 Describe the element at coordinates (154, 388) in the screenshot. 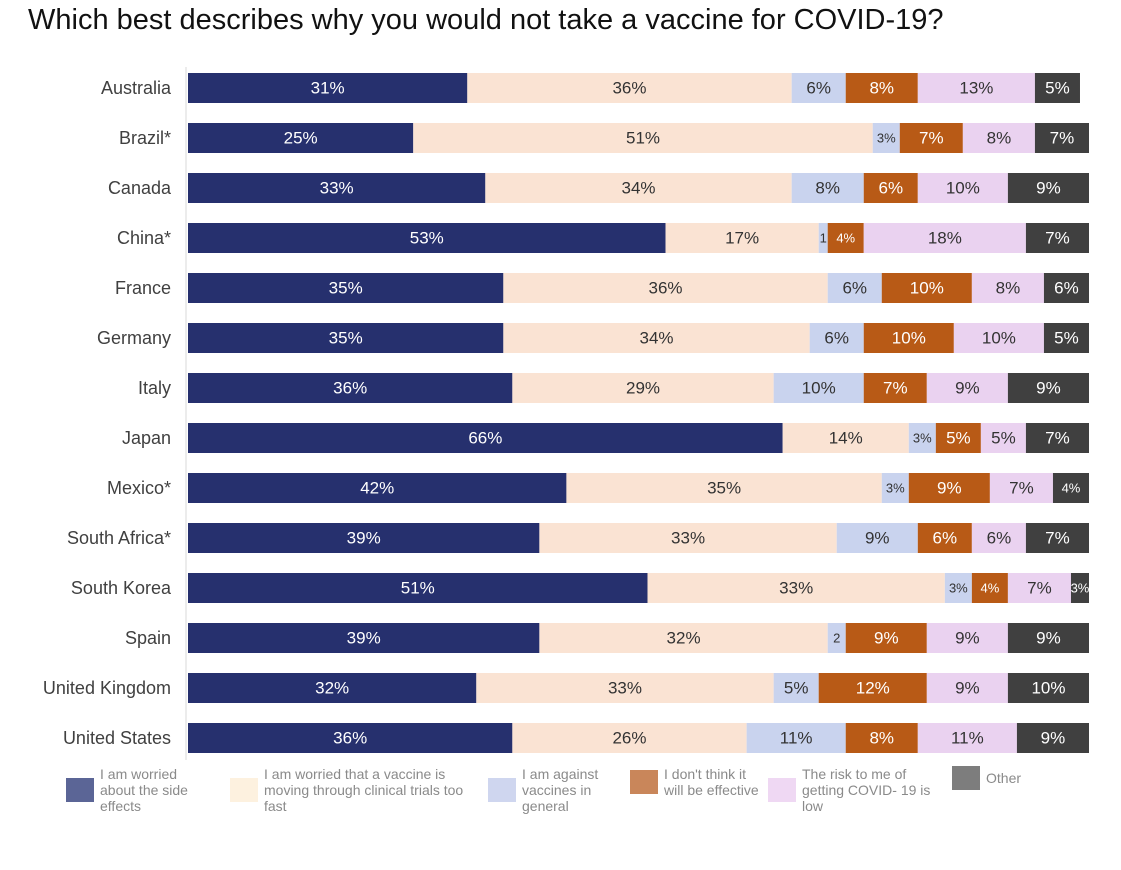

I see `category-label: Italy` at that location.